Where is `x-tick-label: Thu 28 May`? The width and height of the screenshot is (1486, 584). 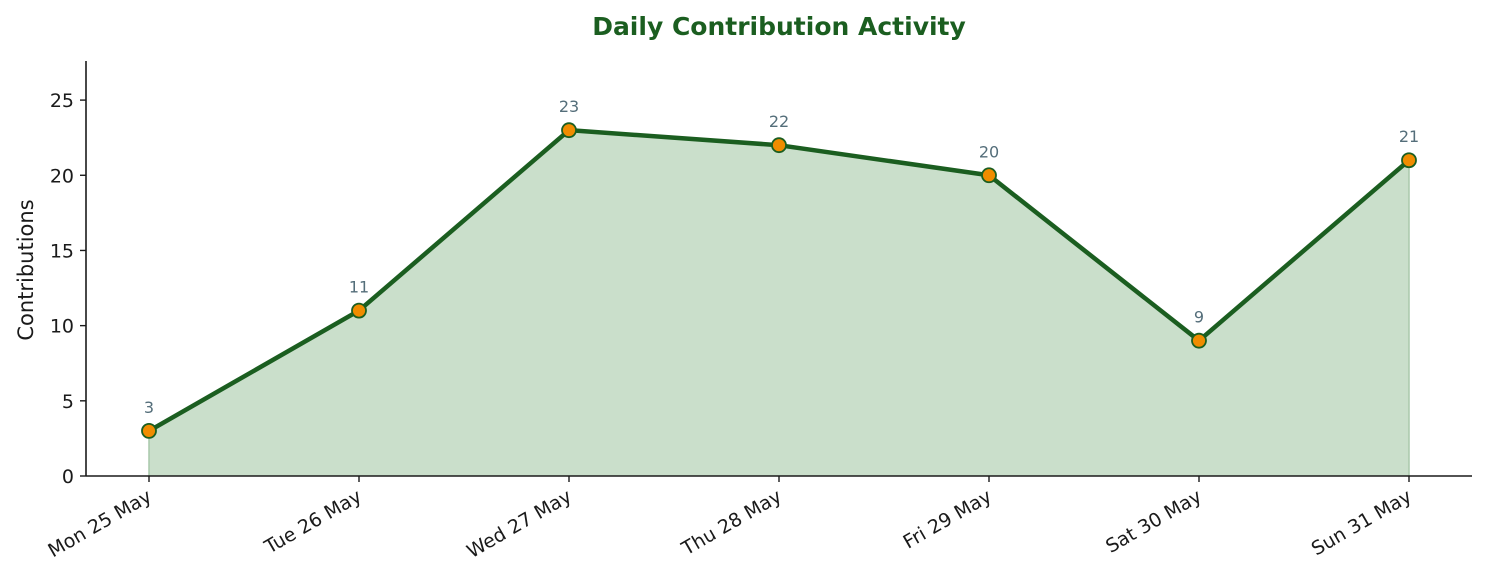 x-tick-label: Thu 28 May is located at coordinates (731, 522).